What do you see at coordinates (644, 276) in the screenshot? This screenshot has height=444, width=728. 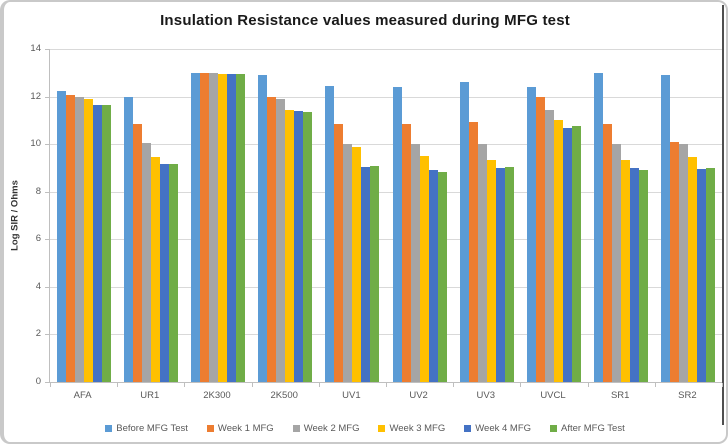 I see `bar-SR1-after-mfg-test` at bounding box center [644, 276].